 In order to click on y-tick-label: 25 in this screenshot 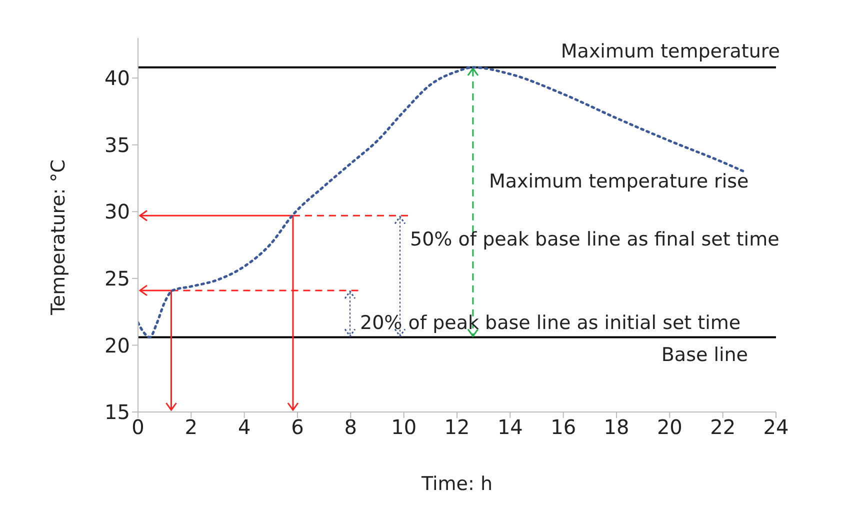, I will do `click(117, 278)`.